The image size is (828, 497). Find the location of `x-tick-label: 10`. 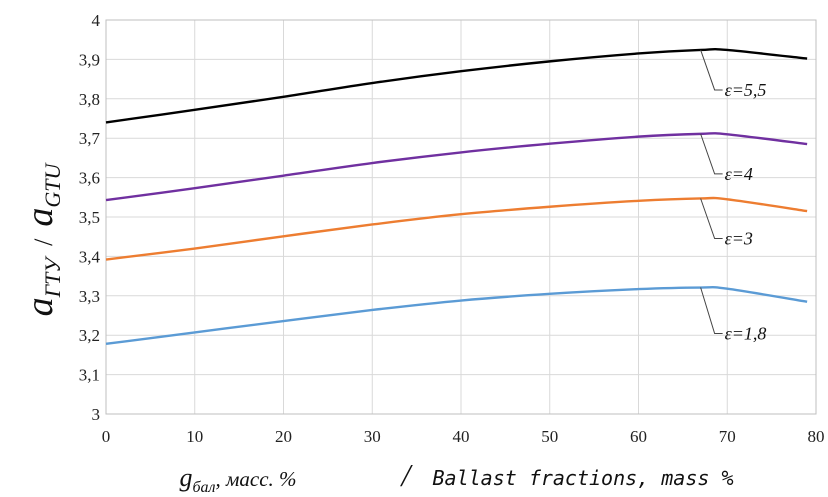

x-tick-label: 10 is located at coordinates (194, 436).